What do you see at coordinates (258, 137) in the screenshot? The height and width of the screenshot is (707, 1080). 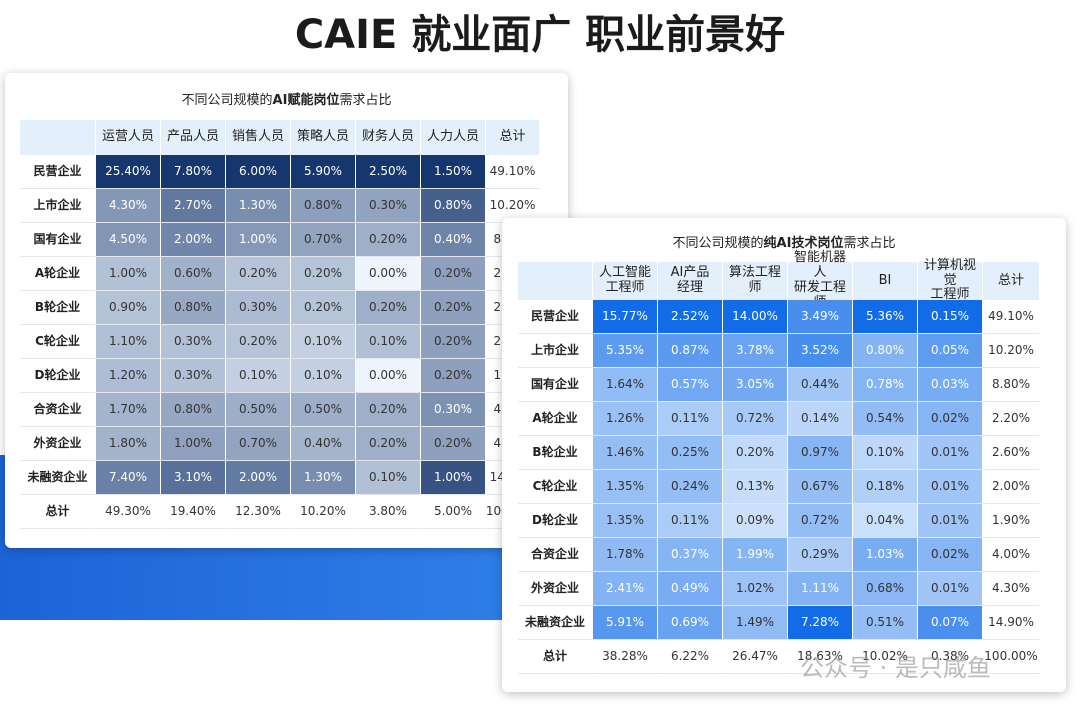 I see `column-header: 销售人员` at bounding box center [258, 137].